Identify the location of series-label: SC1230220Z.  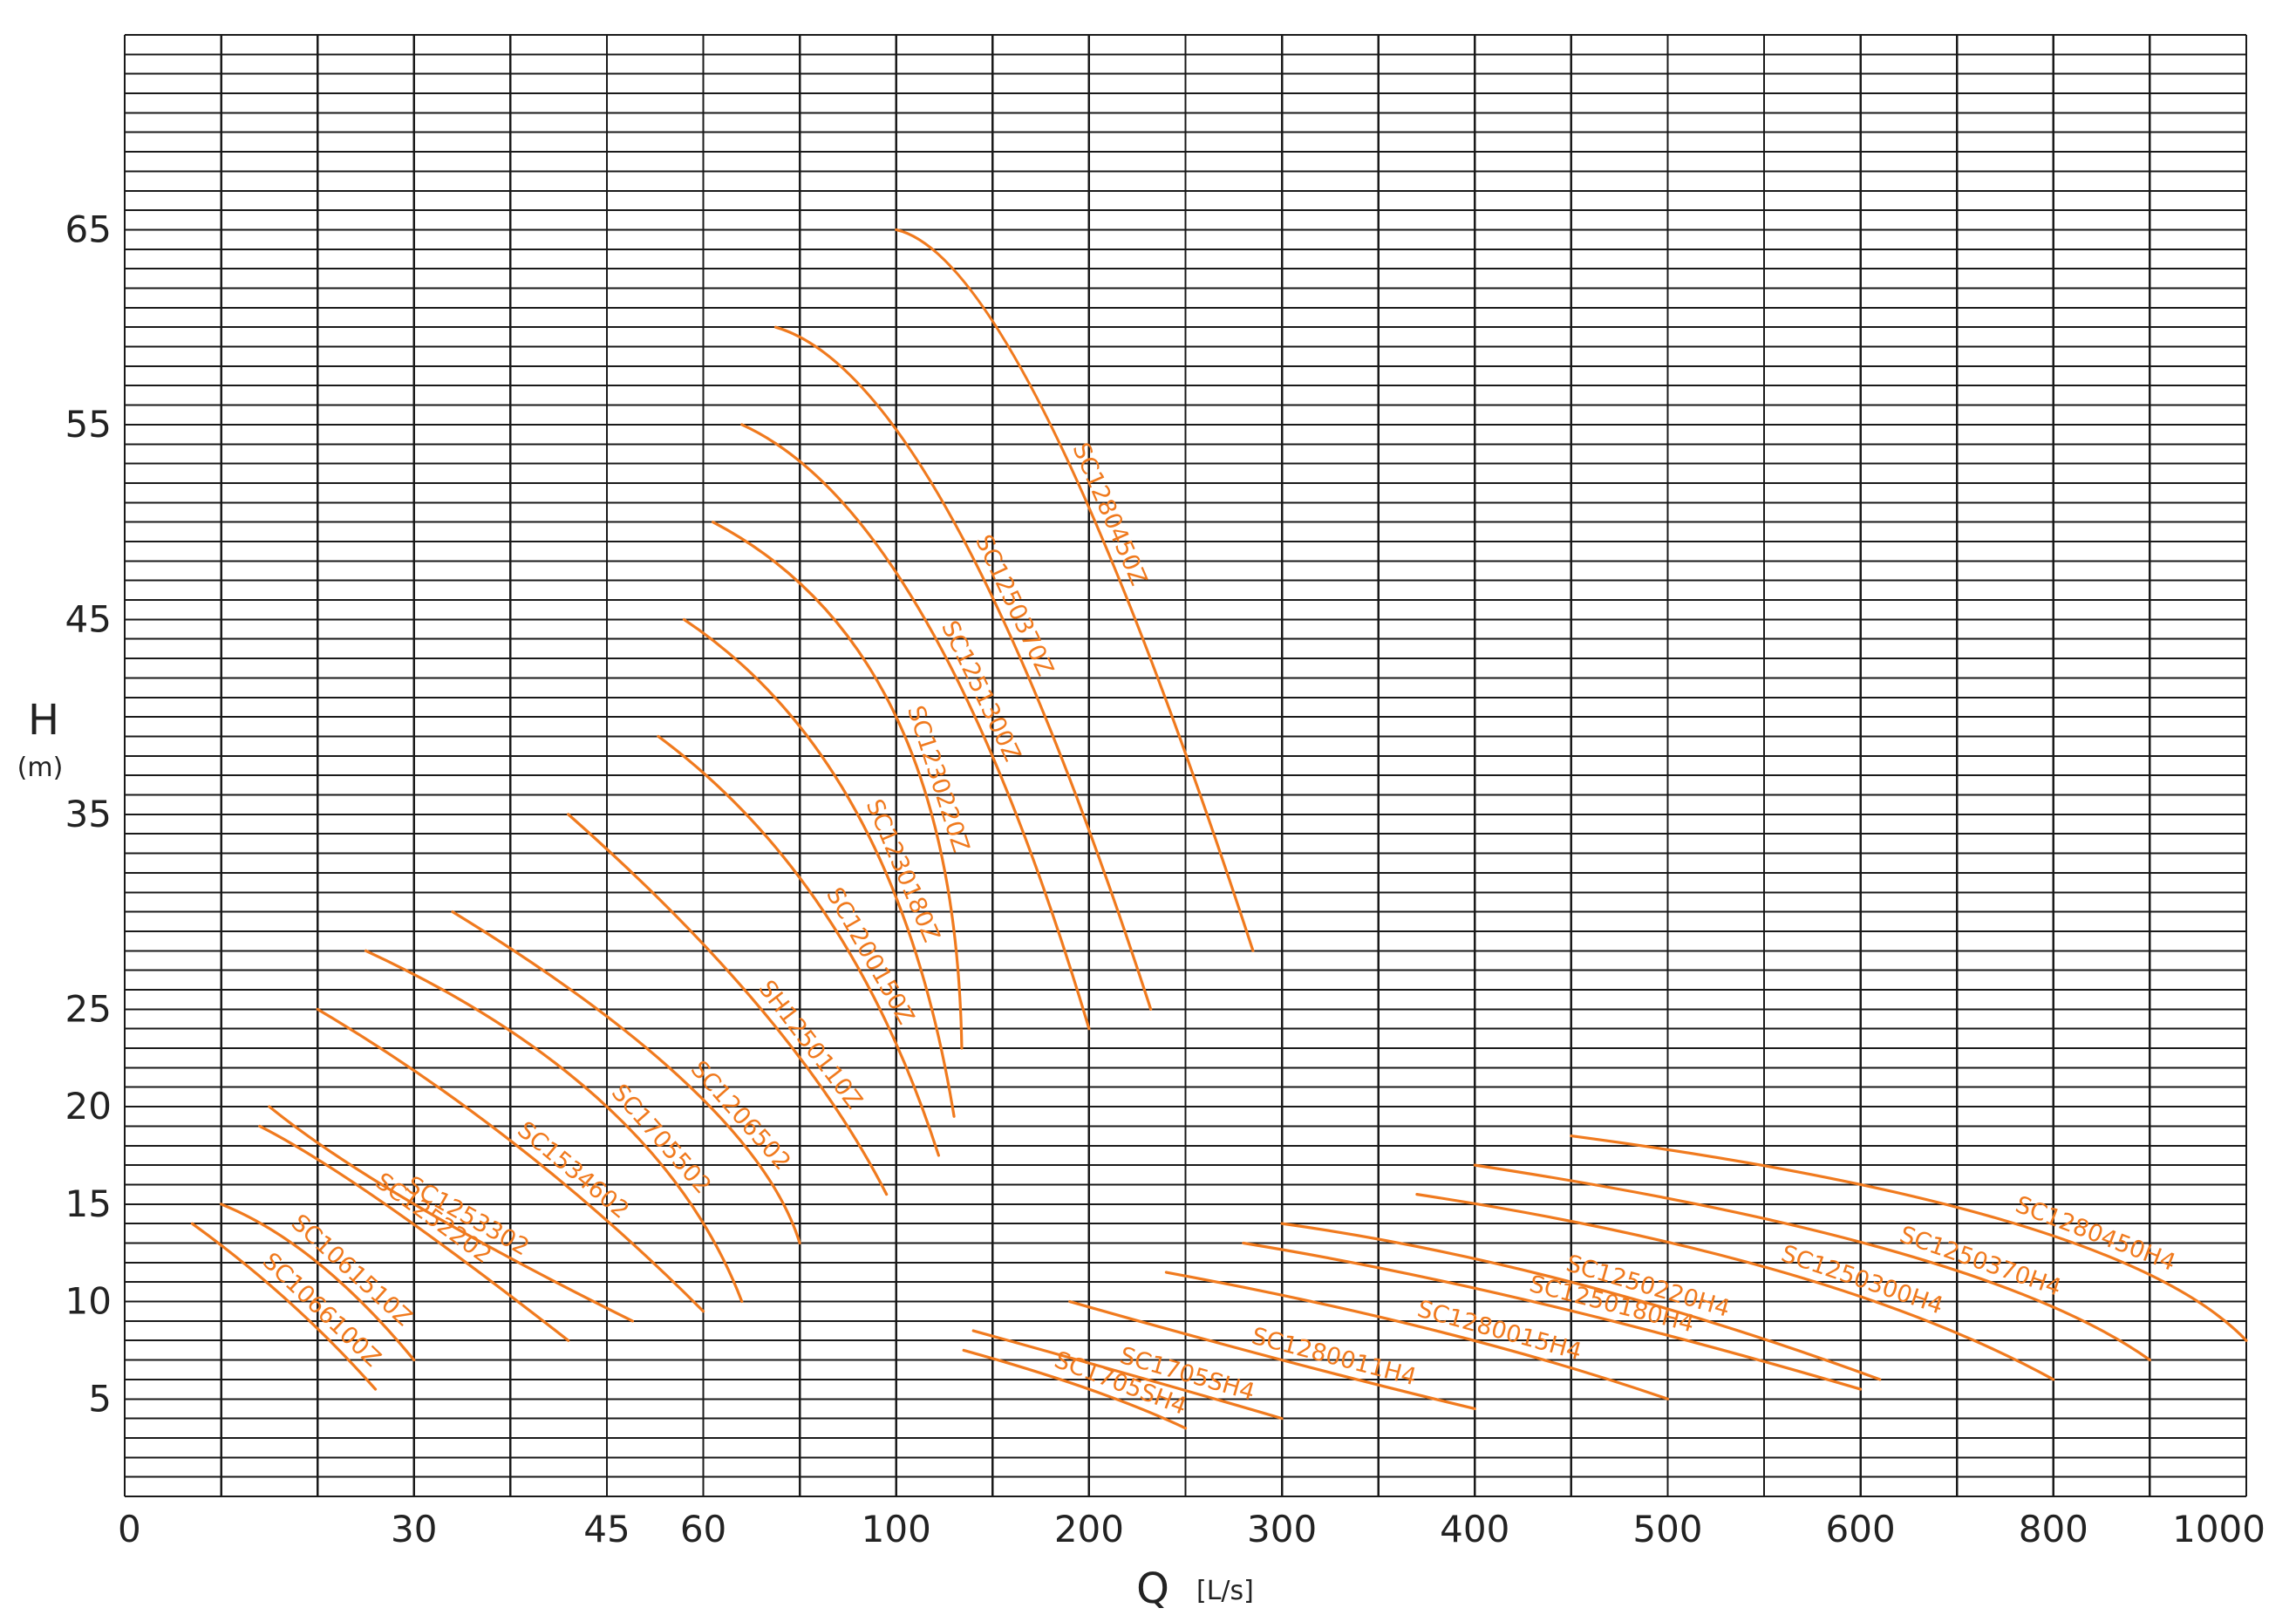
(938, 778).